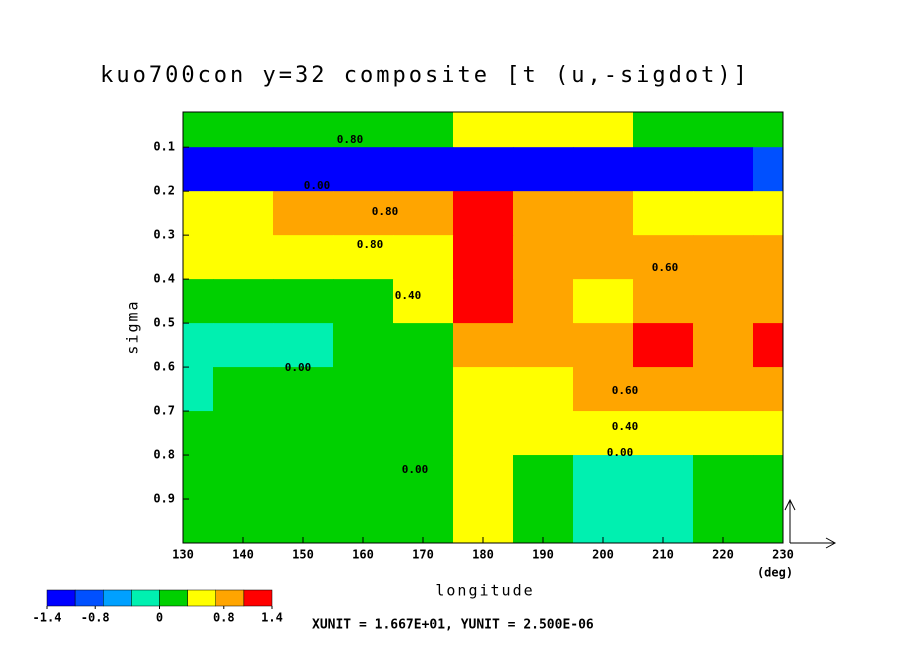  What do you see at coordinates (483, 555) in the screenshot?
I see `x-tick-label: 180` at bounding box center [483, 555].